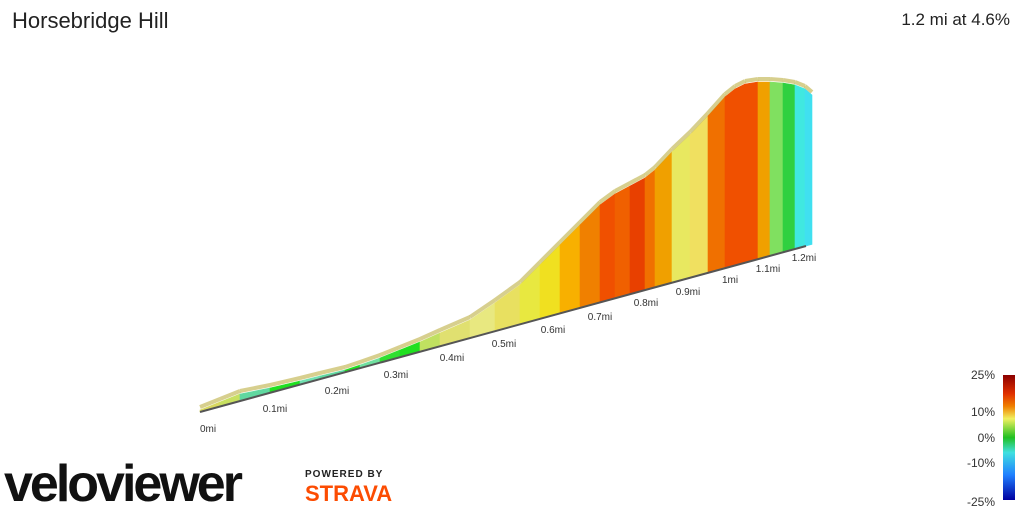  What do you see at coordinates (275, 409) in the screenshot?
I see `distance-label: 0.1mi` at bounding box center [275, 409].